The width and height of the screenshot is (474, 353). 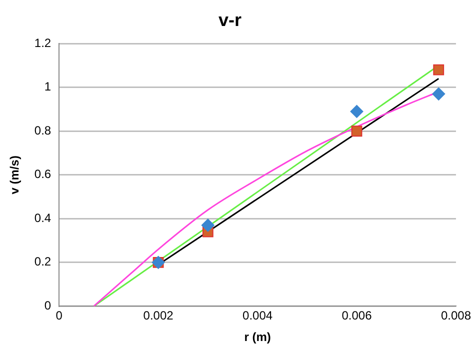 I want to click on x-axis-title: r (m), so click(x=257, y=337).